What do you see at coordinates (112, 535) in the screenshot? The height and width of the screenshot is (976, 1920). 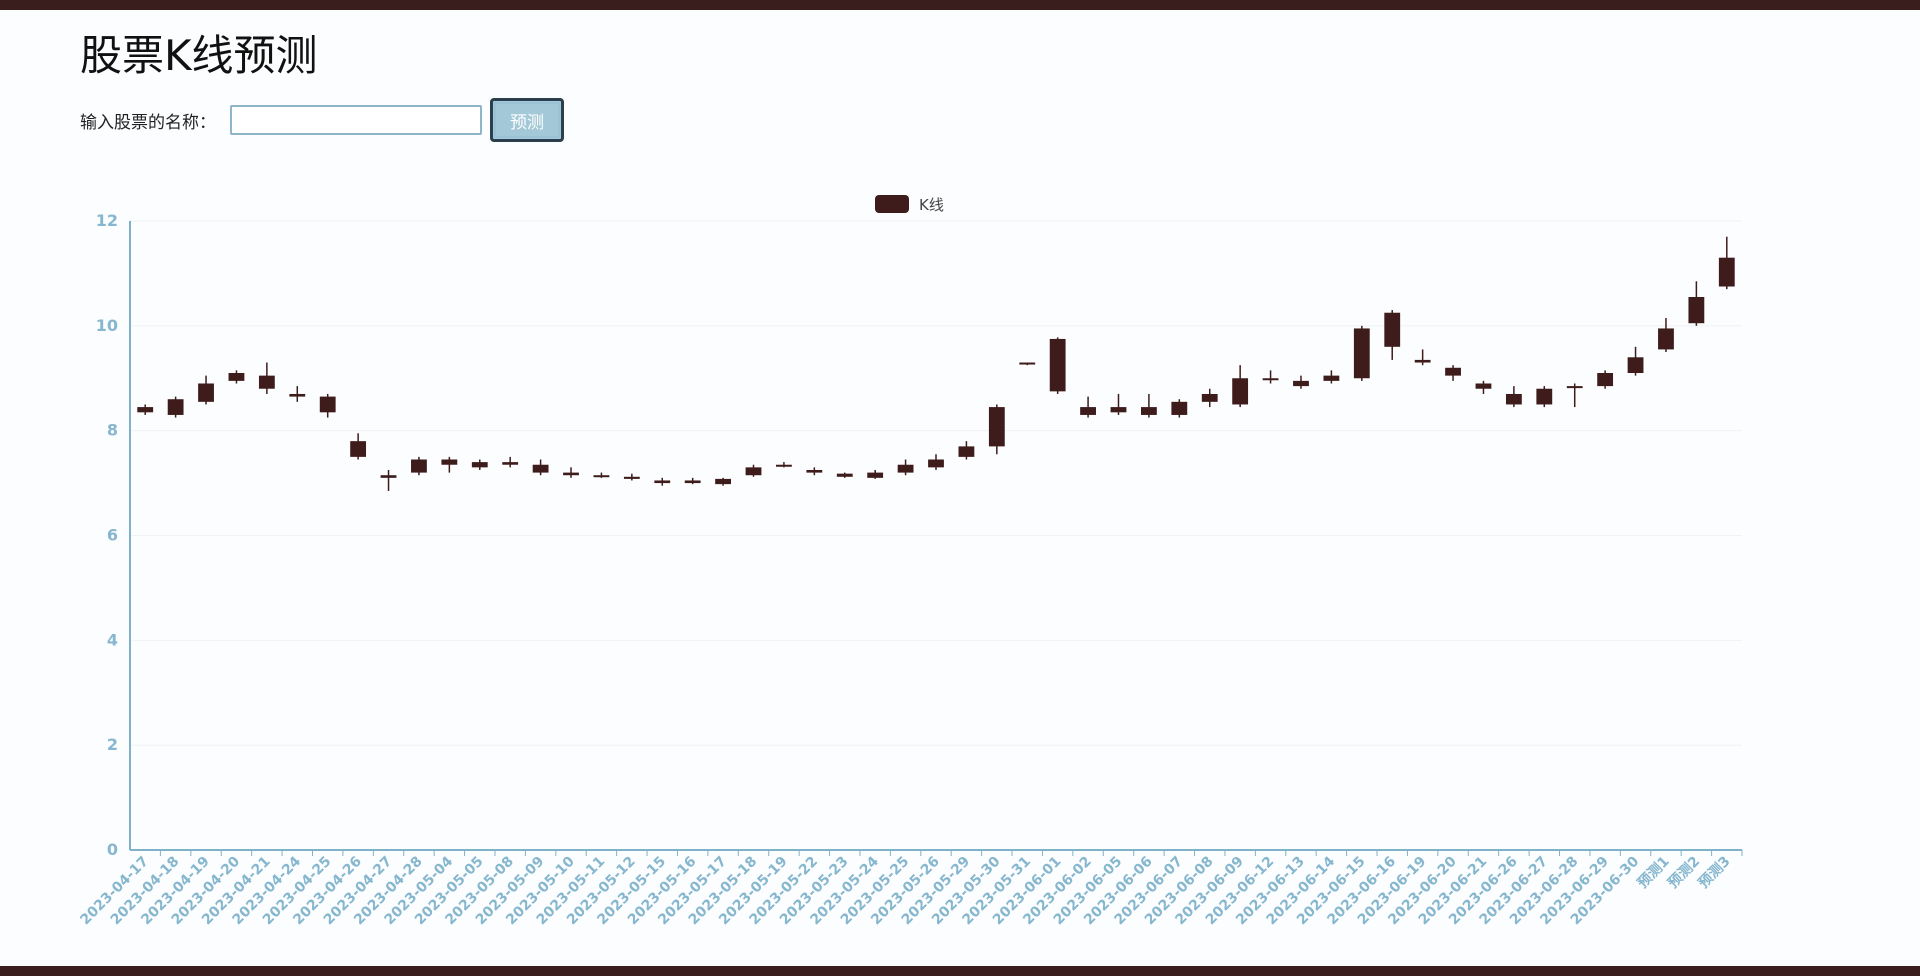 I see `y-tick-label: 6` at bounding box center [112, 535].